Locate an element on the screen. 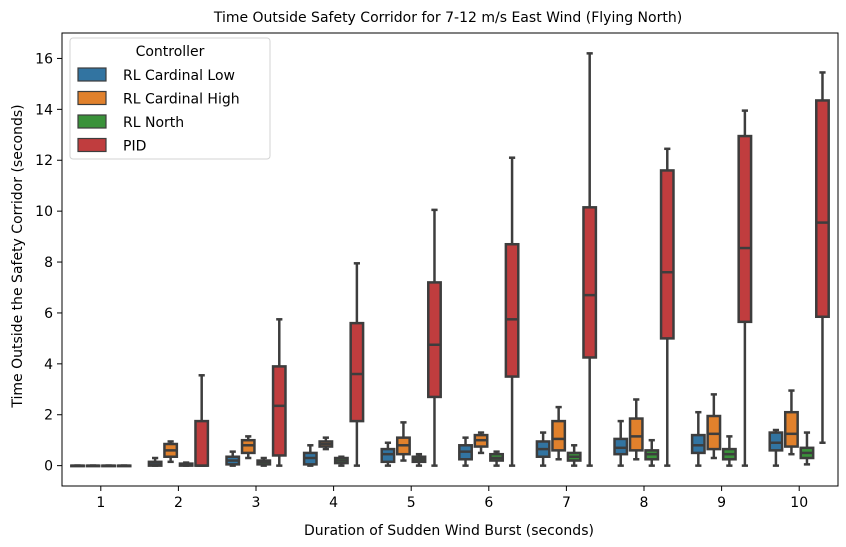  x-tick-label: 1 is located at coordinates (100, 503).